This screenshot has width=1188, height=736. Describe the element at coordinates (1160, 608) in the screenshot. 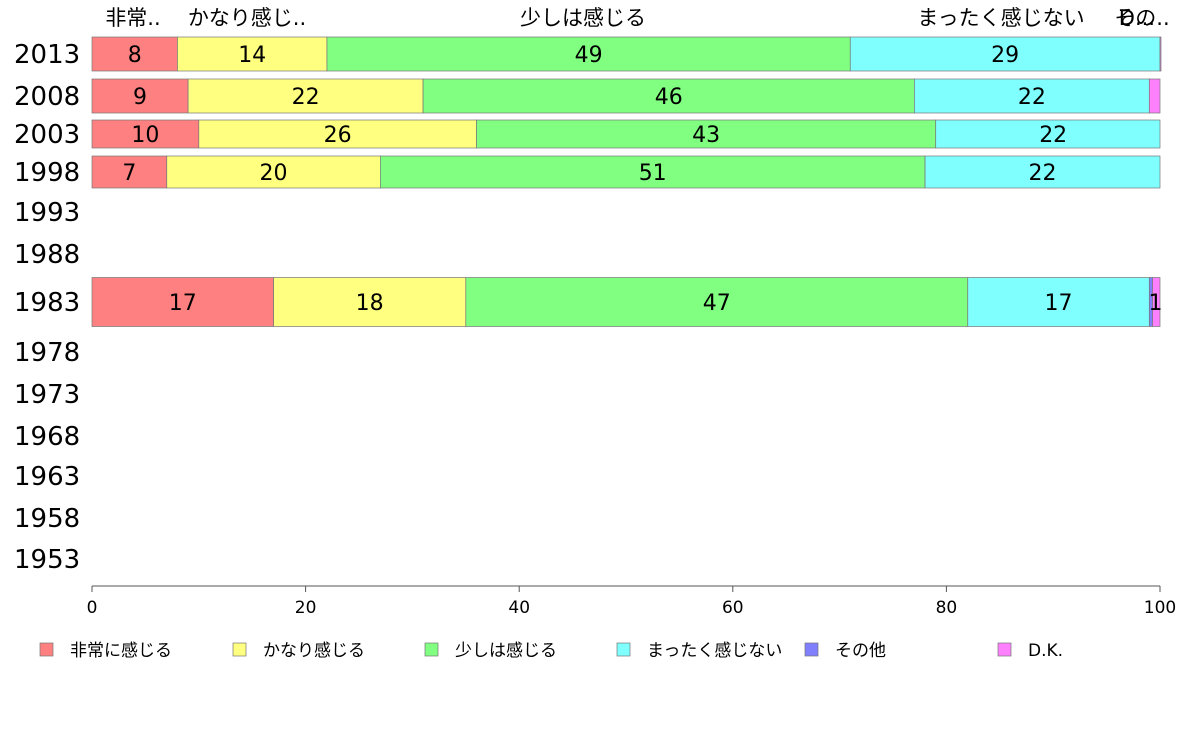

I see `x-tick-label-100: 100` at that location.